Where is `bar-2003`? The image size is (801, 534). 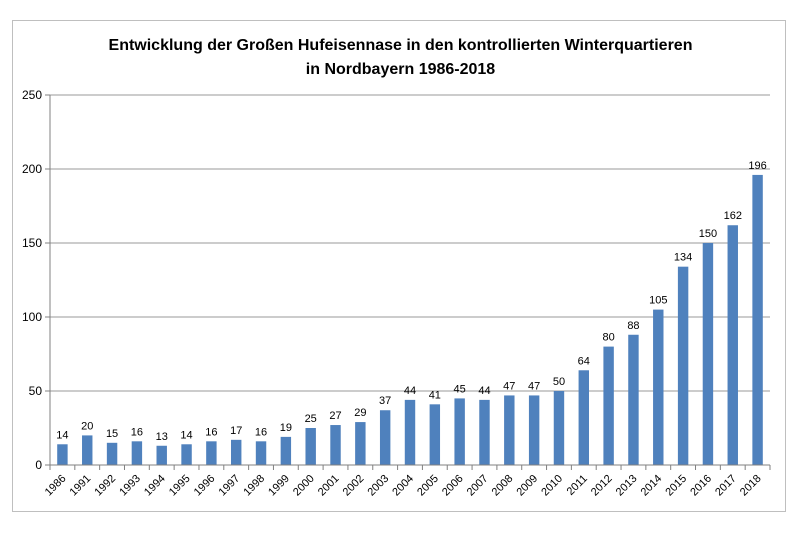 bar-2003 is located at coordinates (385, 437).